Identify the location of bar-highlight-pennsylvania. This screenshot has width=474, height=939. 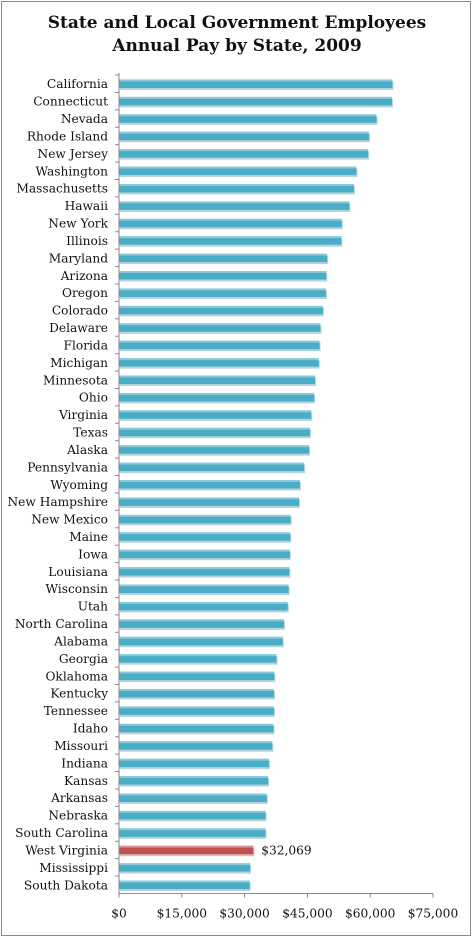
(212, 463).